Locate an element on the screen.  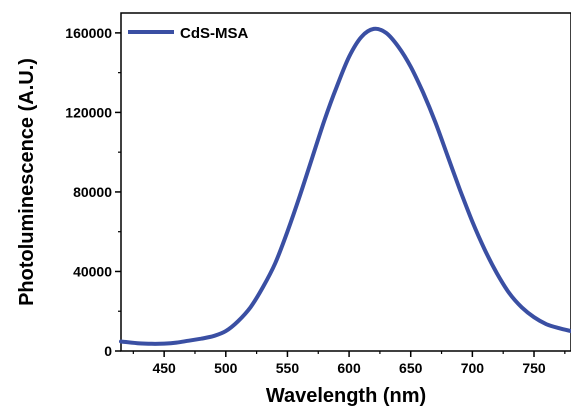
y-tick-label: 160000 is located at coordinates (88, 33).